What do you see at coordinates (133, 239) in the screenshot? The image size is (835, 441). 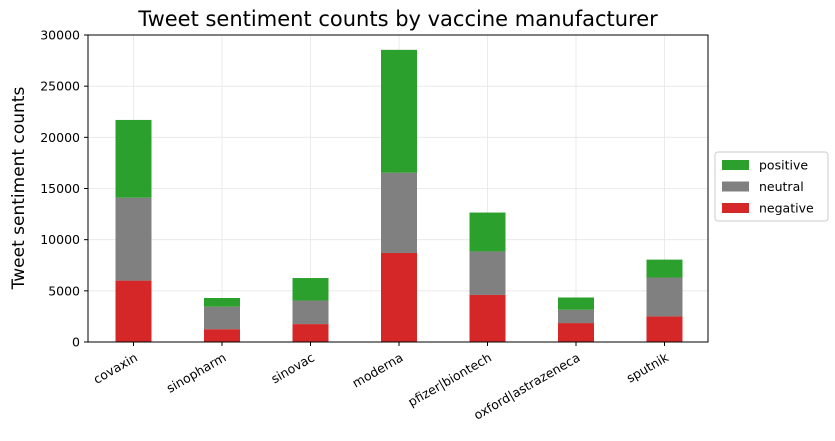 I see `bar-neutral-covaxin` at bounding box center [133, 239].